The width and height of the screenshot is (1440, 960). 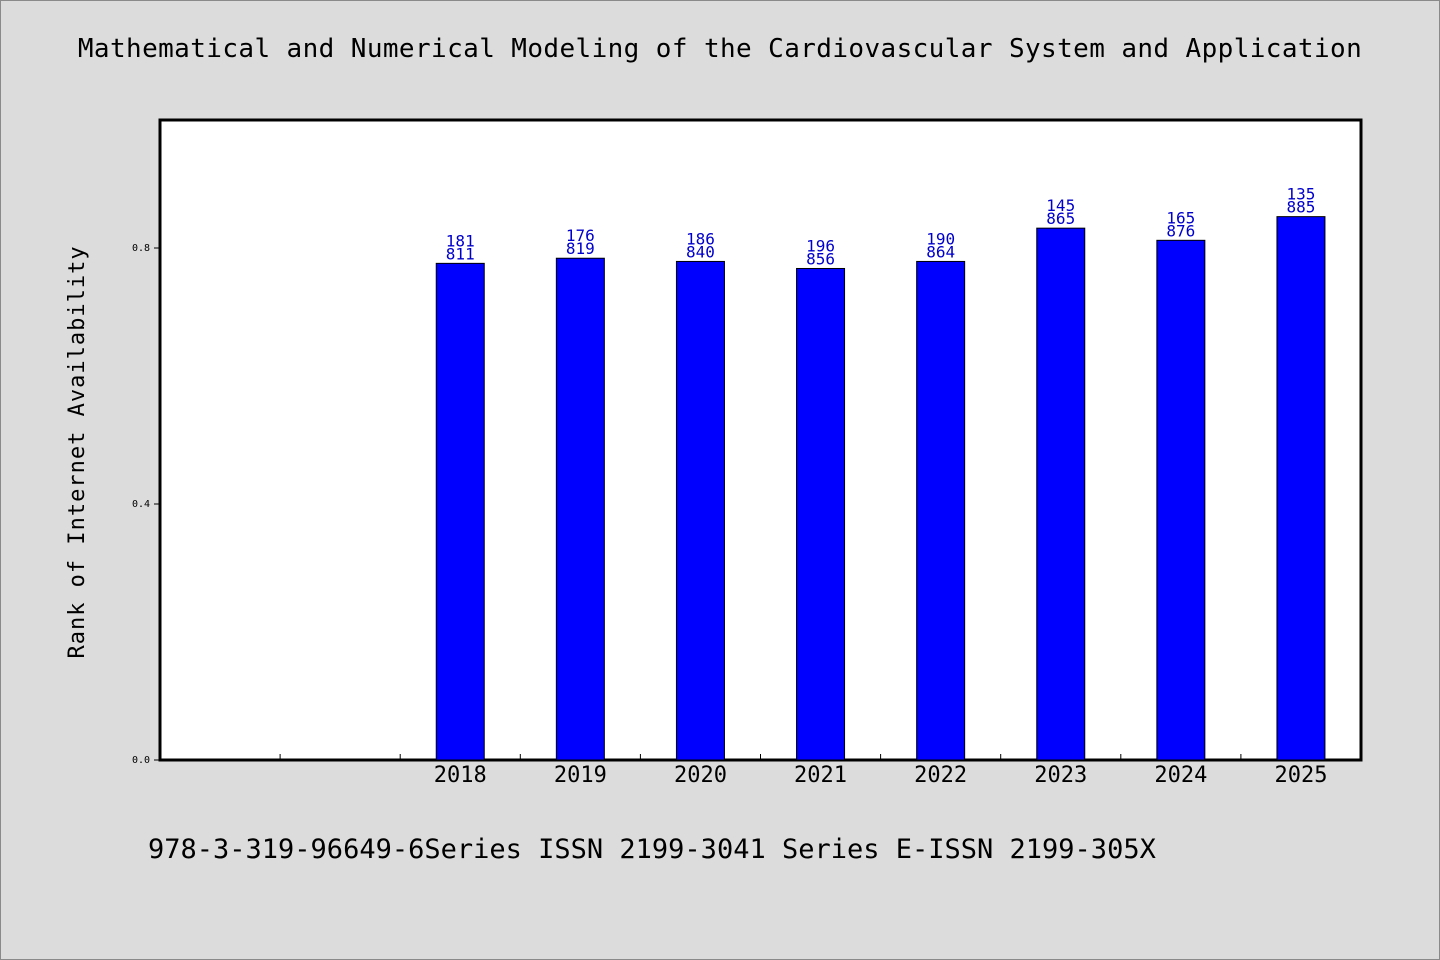 What do you see at coordinates (700, 238) in the screenshot?
I see `data-label-2020: 186` at bounding box center [700, 238].